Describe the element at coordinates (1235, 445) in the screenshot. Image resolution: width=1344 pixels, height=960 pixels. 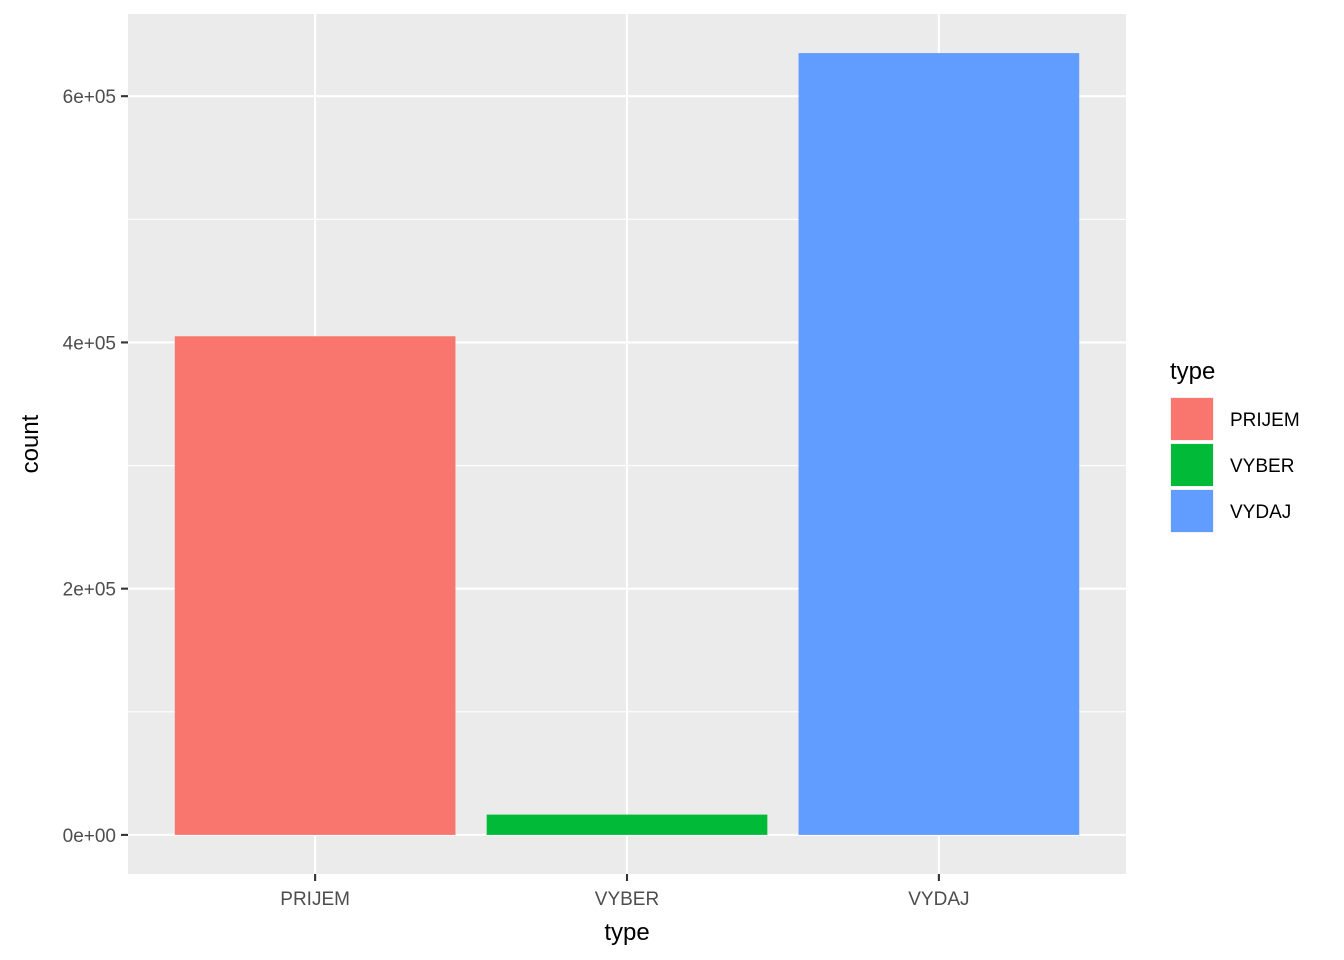
I see `legend: type PRIJEM VYBER VYDAJ` at that location.